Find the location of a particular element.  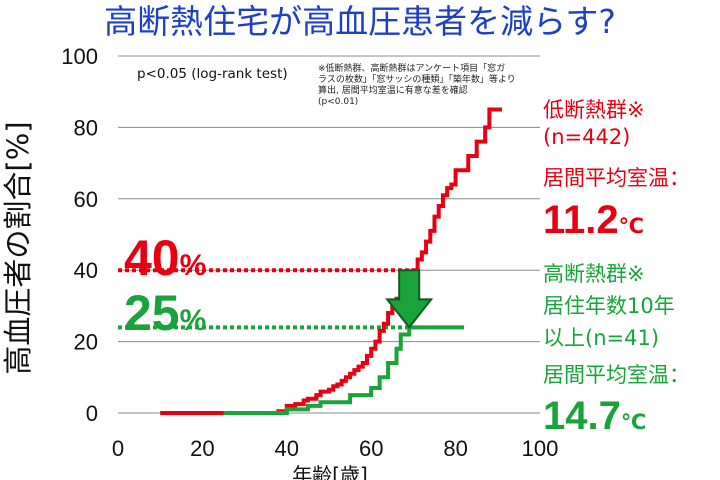

footnote-line: (p<0.01) is located at coordinates (338, 102).